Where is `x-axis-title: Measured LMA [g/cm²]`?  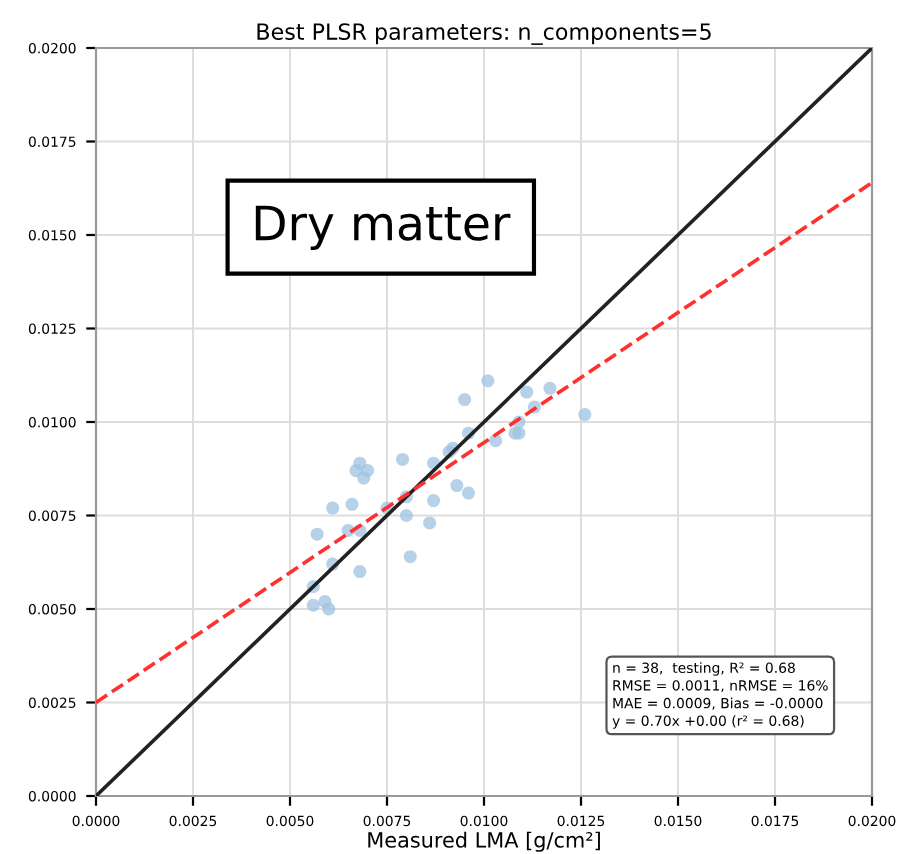 x-axis-title: Measured LMA [g/cm²] is located at coordinates (484, 841).